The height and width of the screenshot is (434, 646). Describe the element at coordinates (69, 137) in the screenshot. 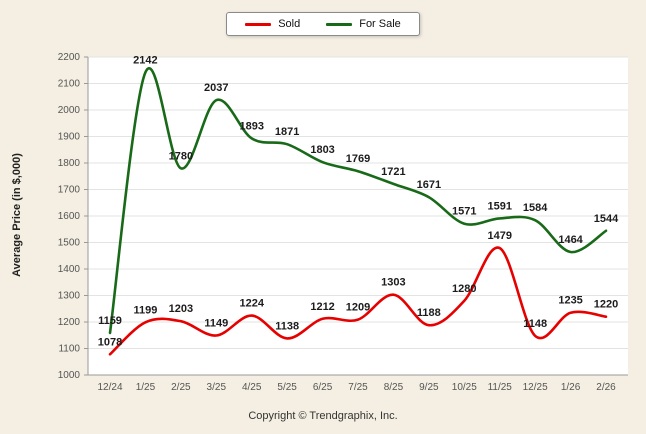

I see `svg-text: 1900` at that location.